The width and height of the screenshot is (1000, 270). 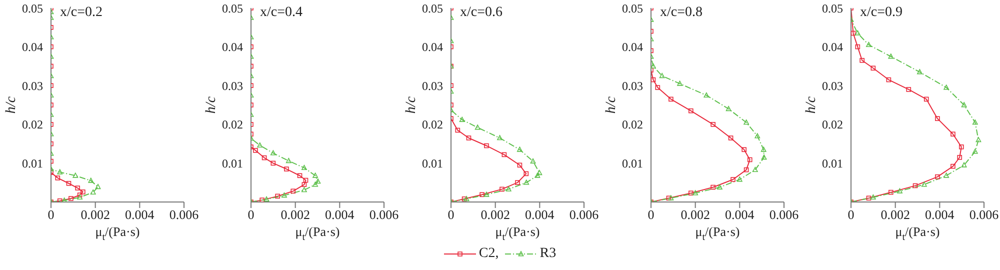 I want to click on annotation: x/c=0.4, so click(x=281, y=13).